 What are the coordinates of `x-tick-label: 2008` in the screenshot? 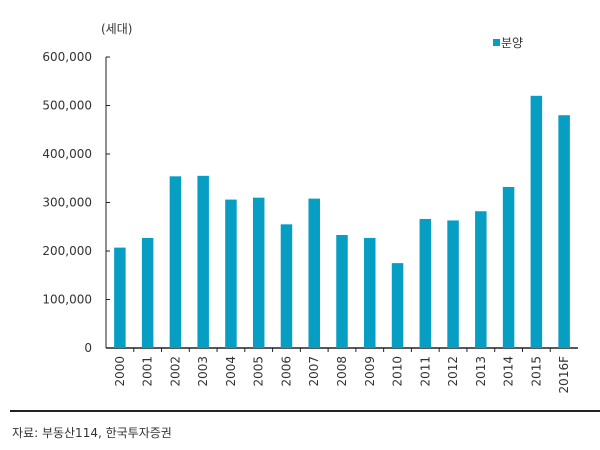 It's located at (342, 371).